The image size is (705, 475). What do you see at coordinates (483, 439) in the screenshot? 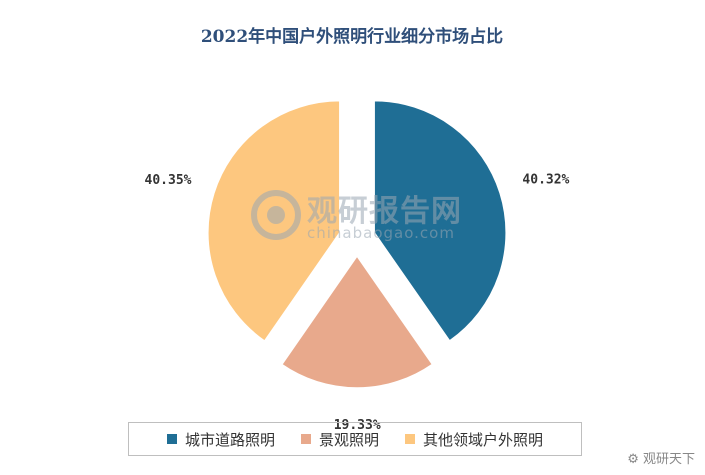
I see `legend-label-other: 其他领域户外照明` at bounding box center [483, 439].